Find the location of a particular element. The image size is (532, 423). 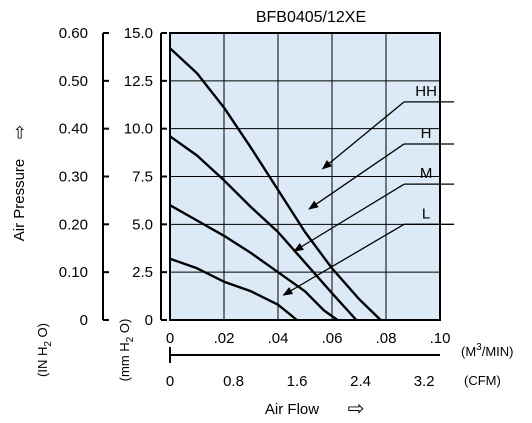

y-axis-inch: 0 0.10 0.20 0.30 0.40 0.50 0.60 is located at coordinates (84, 177).